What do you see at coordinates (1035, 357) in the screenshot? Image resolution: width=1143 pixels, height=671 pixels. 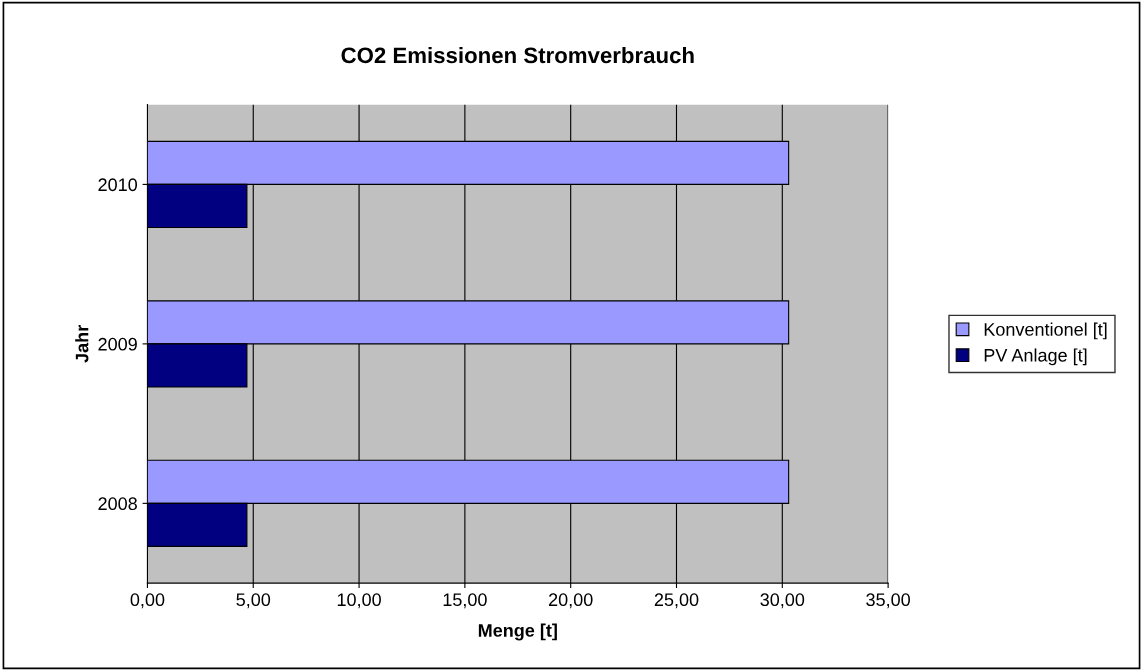 I see `legend-label: PV Anlage [t]` at bounding box center [1035, 357].